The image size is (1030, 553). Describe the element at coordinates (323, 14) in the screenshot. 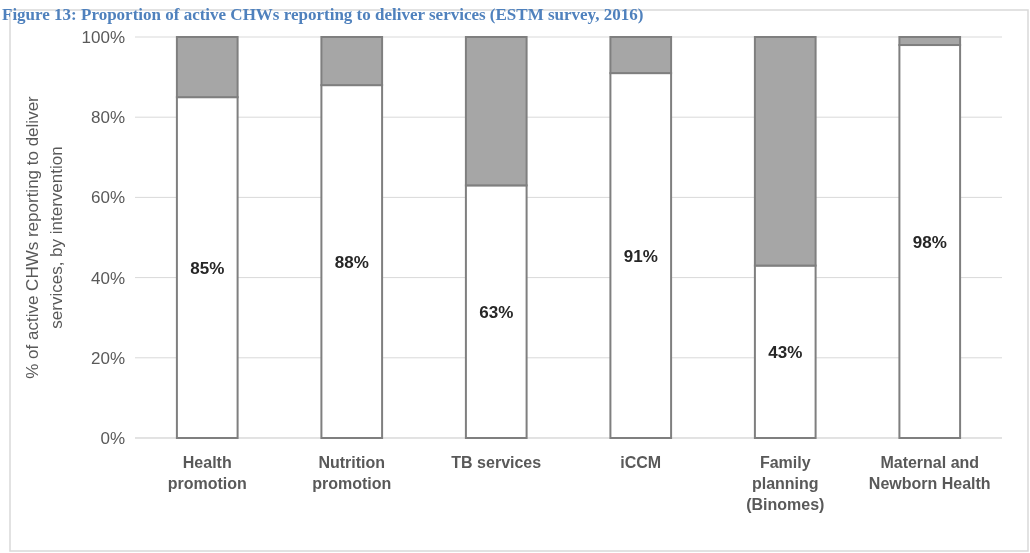

I see `chart-title: Figure 13: Proportion of active CHWs reporting to deliver services (ESTM survey, 2016)` at that location.